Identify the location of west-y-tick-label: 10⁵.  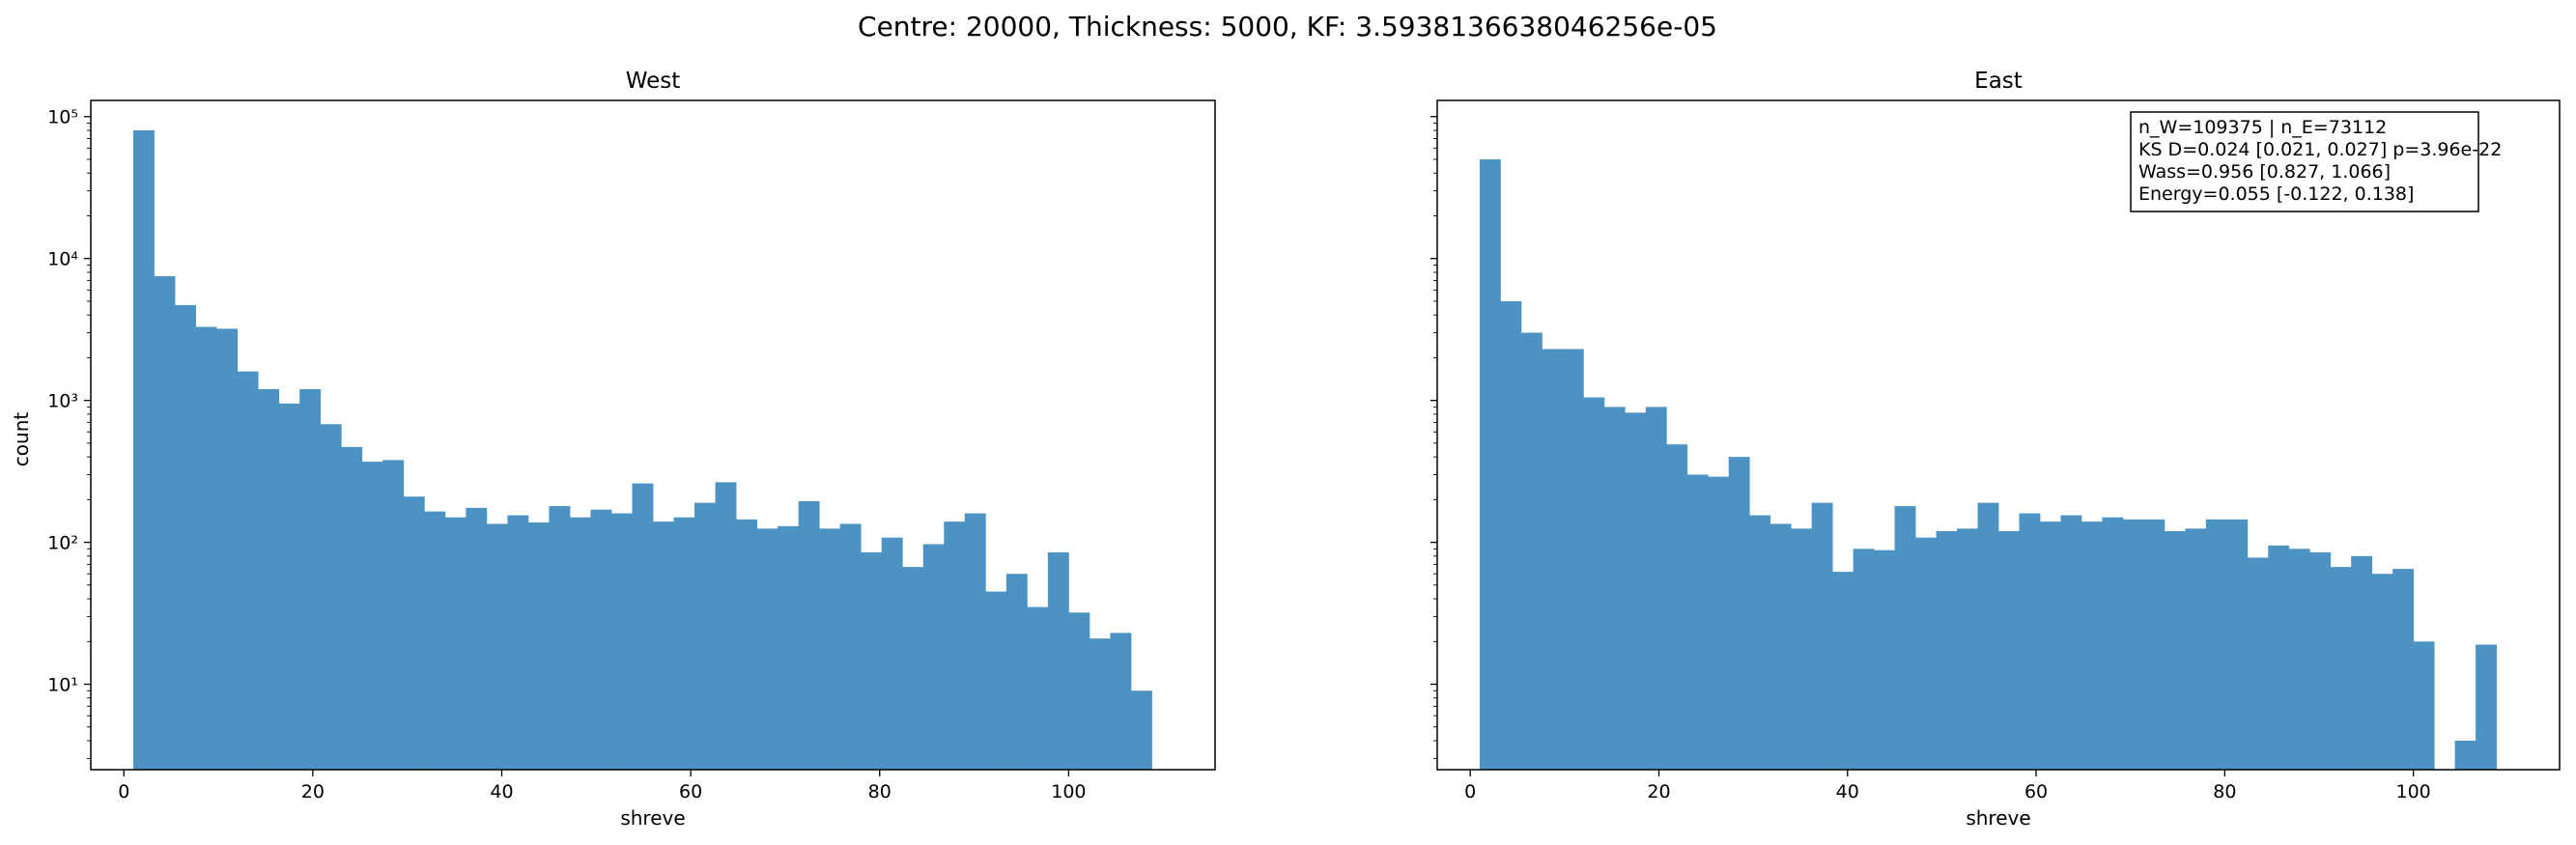
(62, 117).